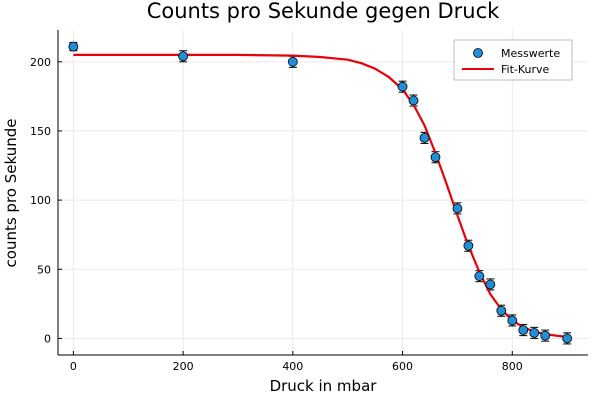 The height and width of the screenshot is (400, 600). What do you see at coordinates (292, 366) in the screenshot?
I see `x-tick-label: 400` at bounding box center [292, 366].